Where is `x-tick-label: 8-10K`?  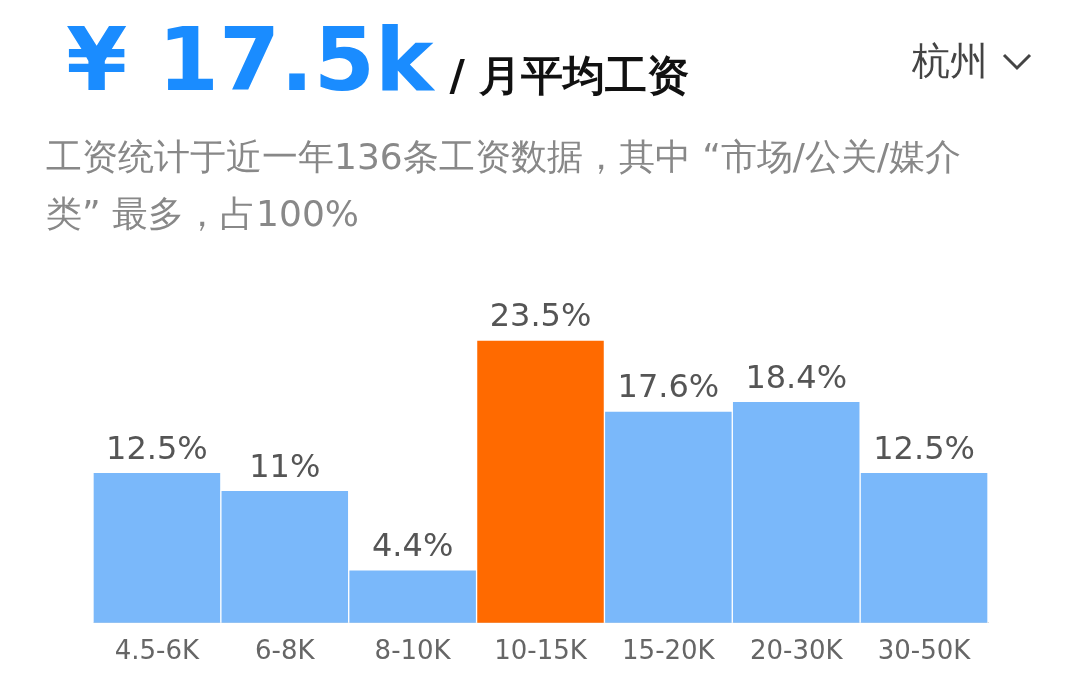
x-tick-label: 8-10K is located at coordinates (413, 650).